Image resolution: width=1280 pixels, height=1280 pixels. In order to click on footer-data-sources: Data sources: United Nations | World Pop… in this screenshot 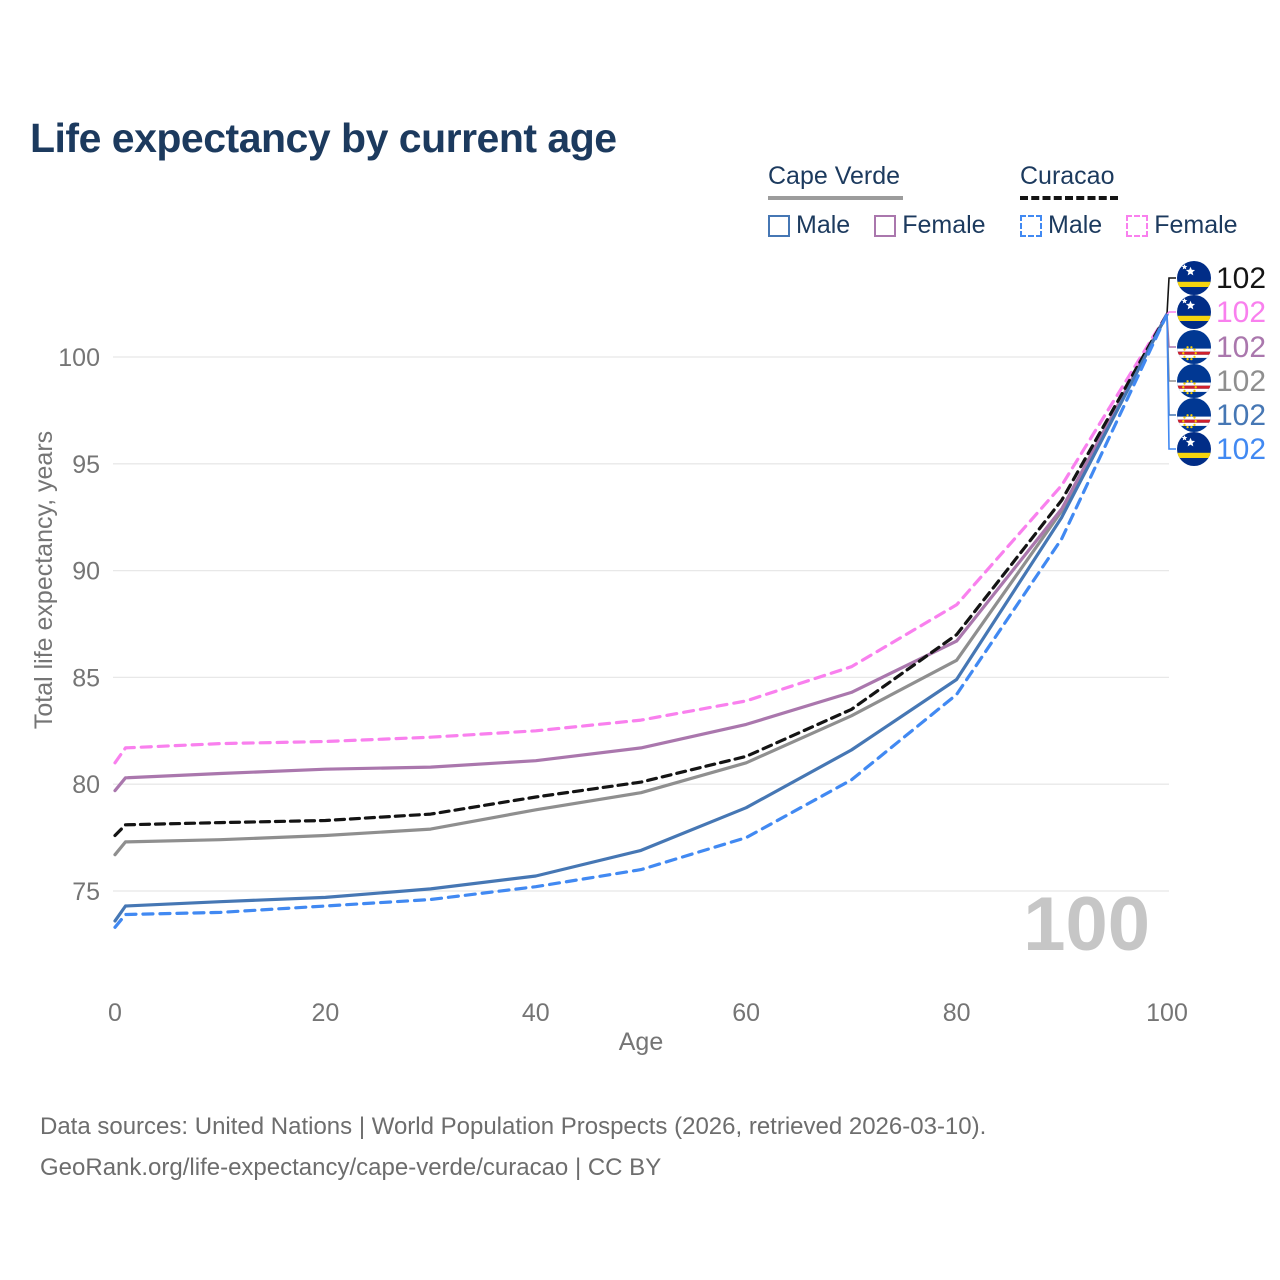, I will do `click(513, 1126)`.